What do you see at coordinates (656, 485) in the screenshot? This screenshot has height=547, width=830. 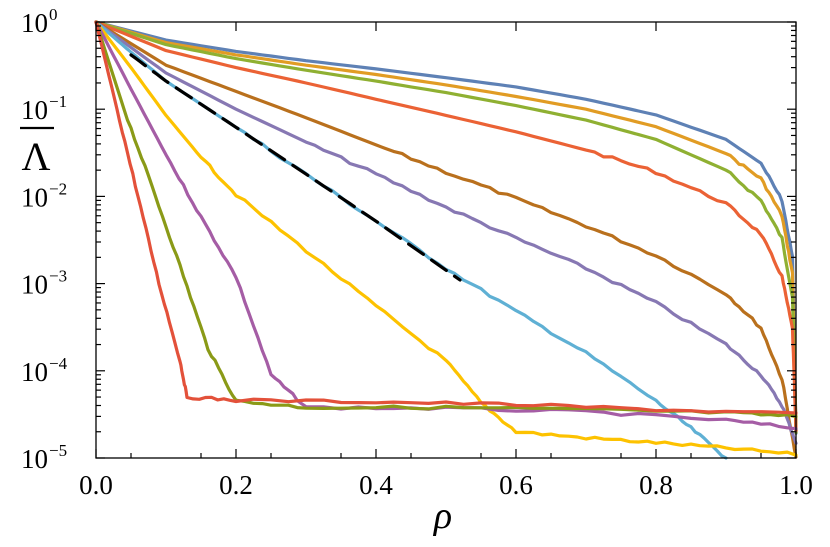 I see `x-tick-label: 0.8` at bounding box center [656, 485].